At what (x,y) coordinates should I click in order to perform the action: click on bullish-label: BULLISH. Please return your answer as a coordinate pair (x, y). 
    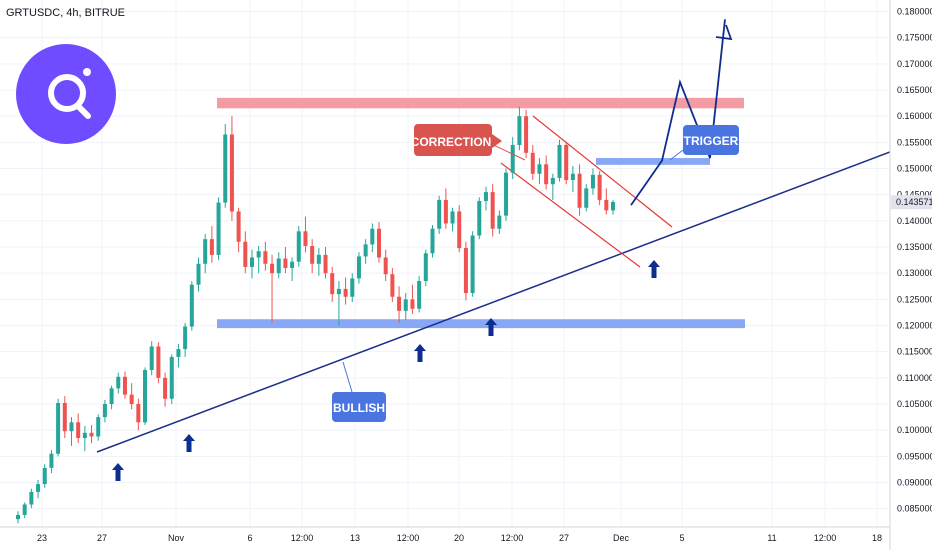
    Looking at the image, I should click on (359, 408).